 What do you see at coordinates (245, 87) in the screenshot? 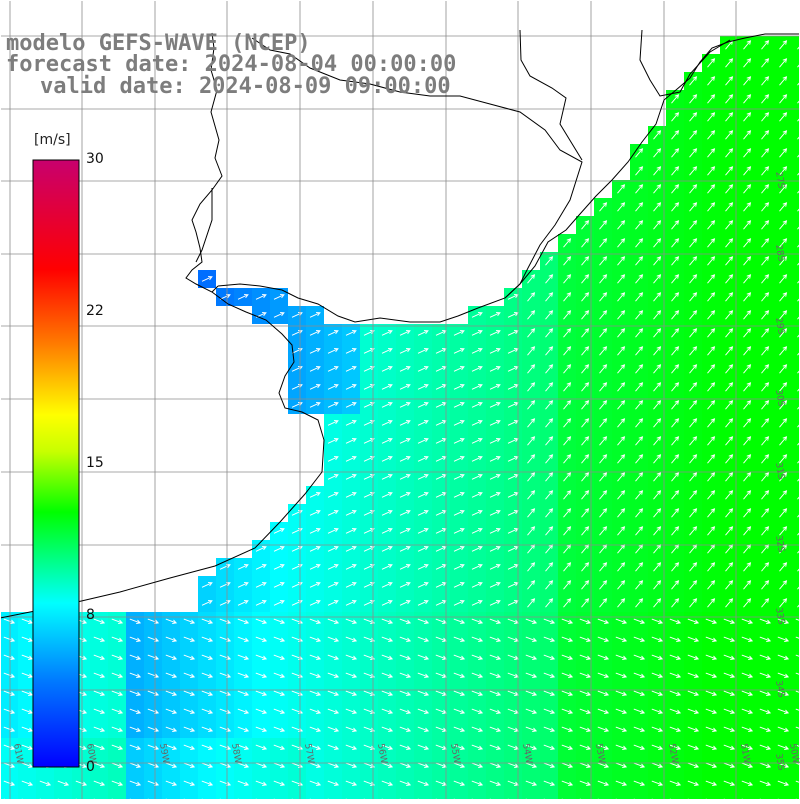
I see `valid-date-title: valid date: 2024-08-09 09:00:00` at bounding box center [245, 87].